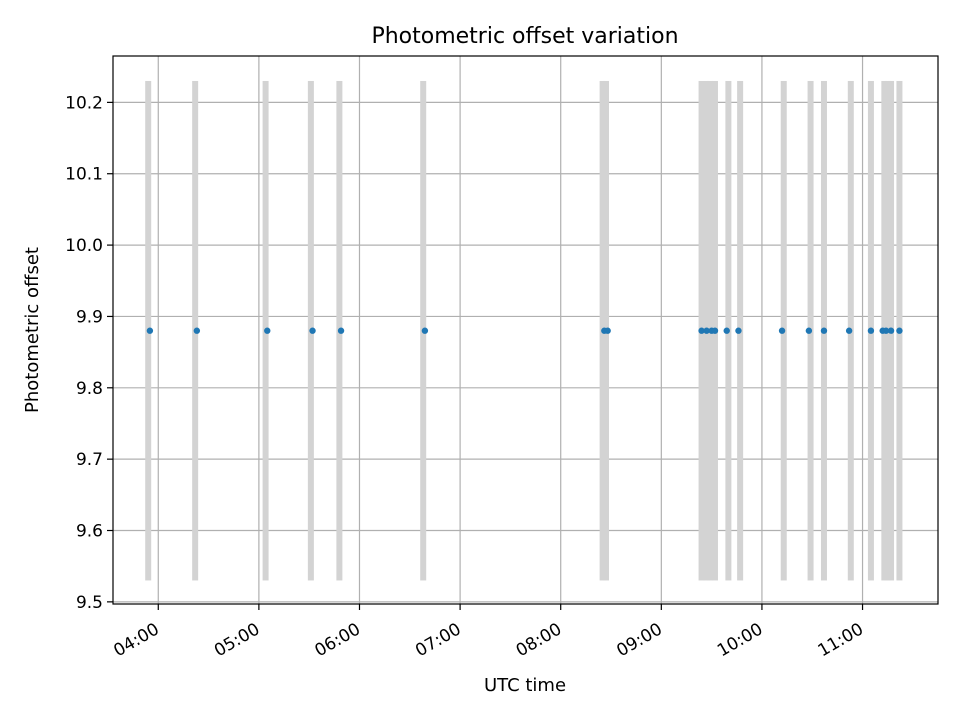 This screenshot has width=960, height=720. What do you see at coordinates (89, 353) in the screenshot?
I see `y-axis: 9.5 9.6 9.7 9.8 9.9 10.0 10.1 10.2` at bounding box center [89, 353].